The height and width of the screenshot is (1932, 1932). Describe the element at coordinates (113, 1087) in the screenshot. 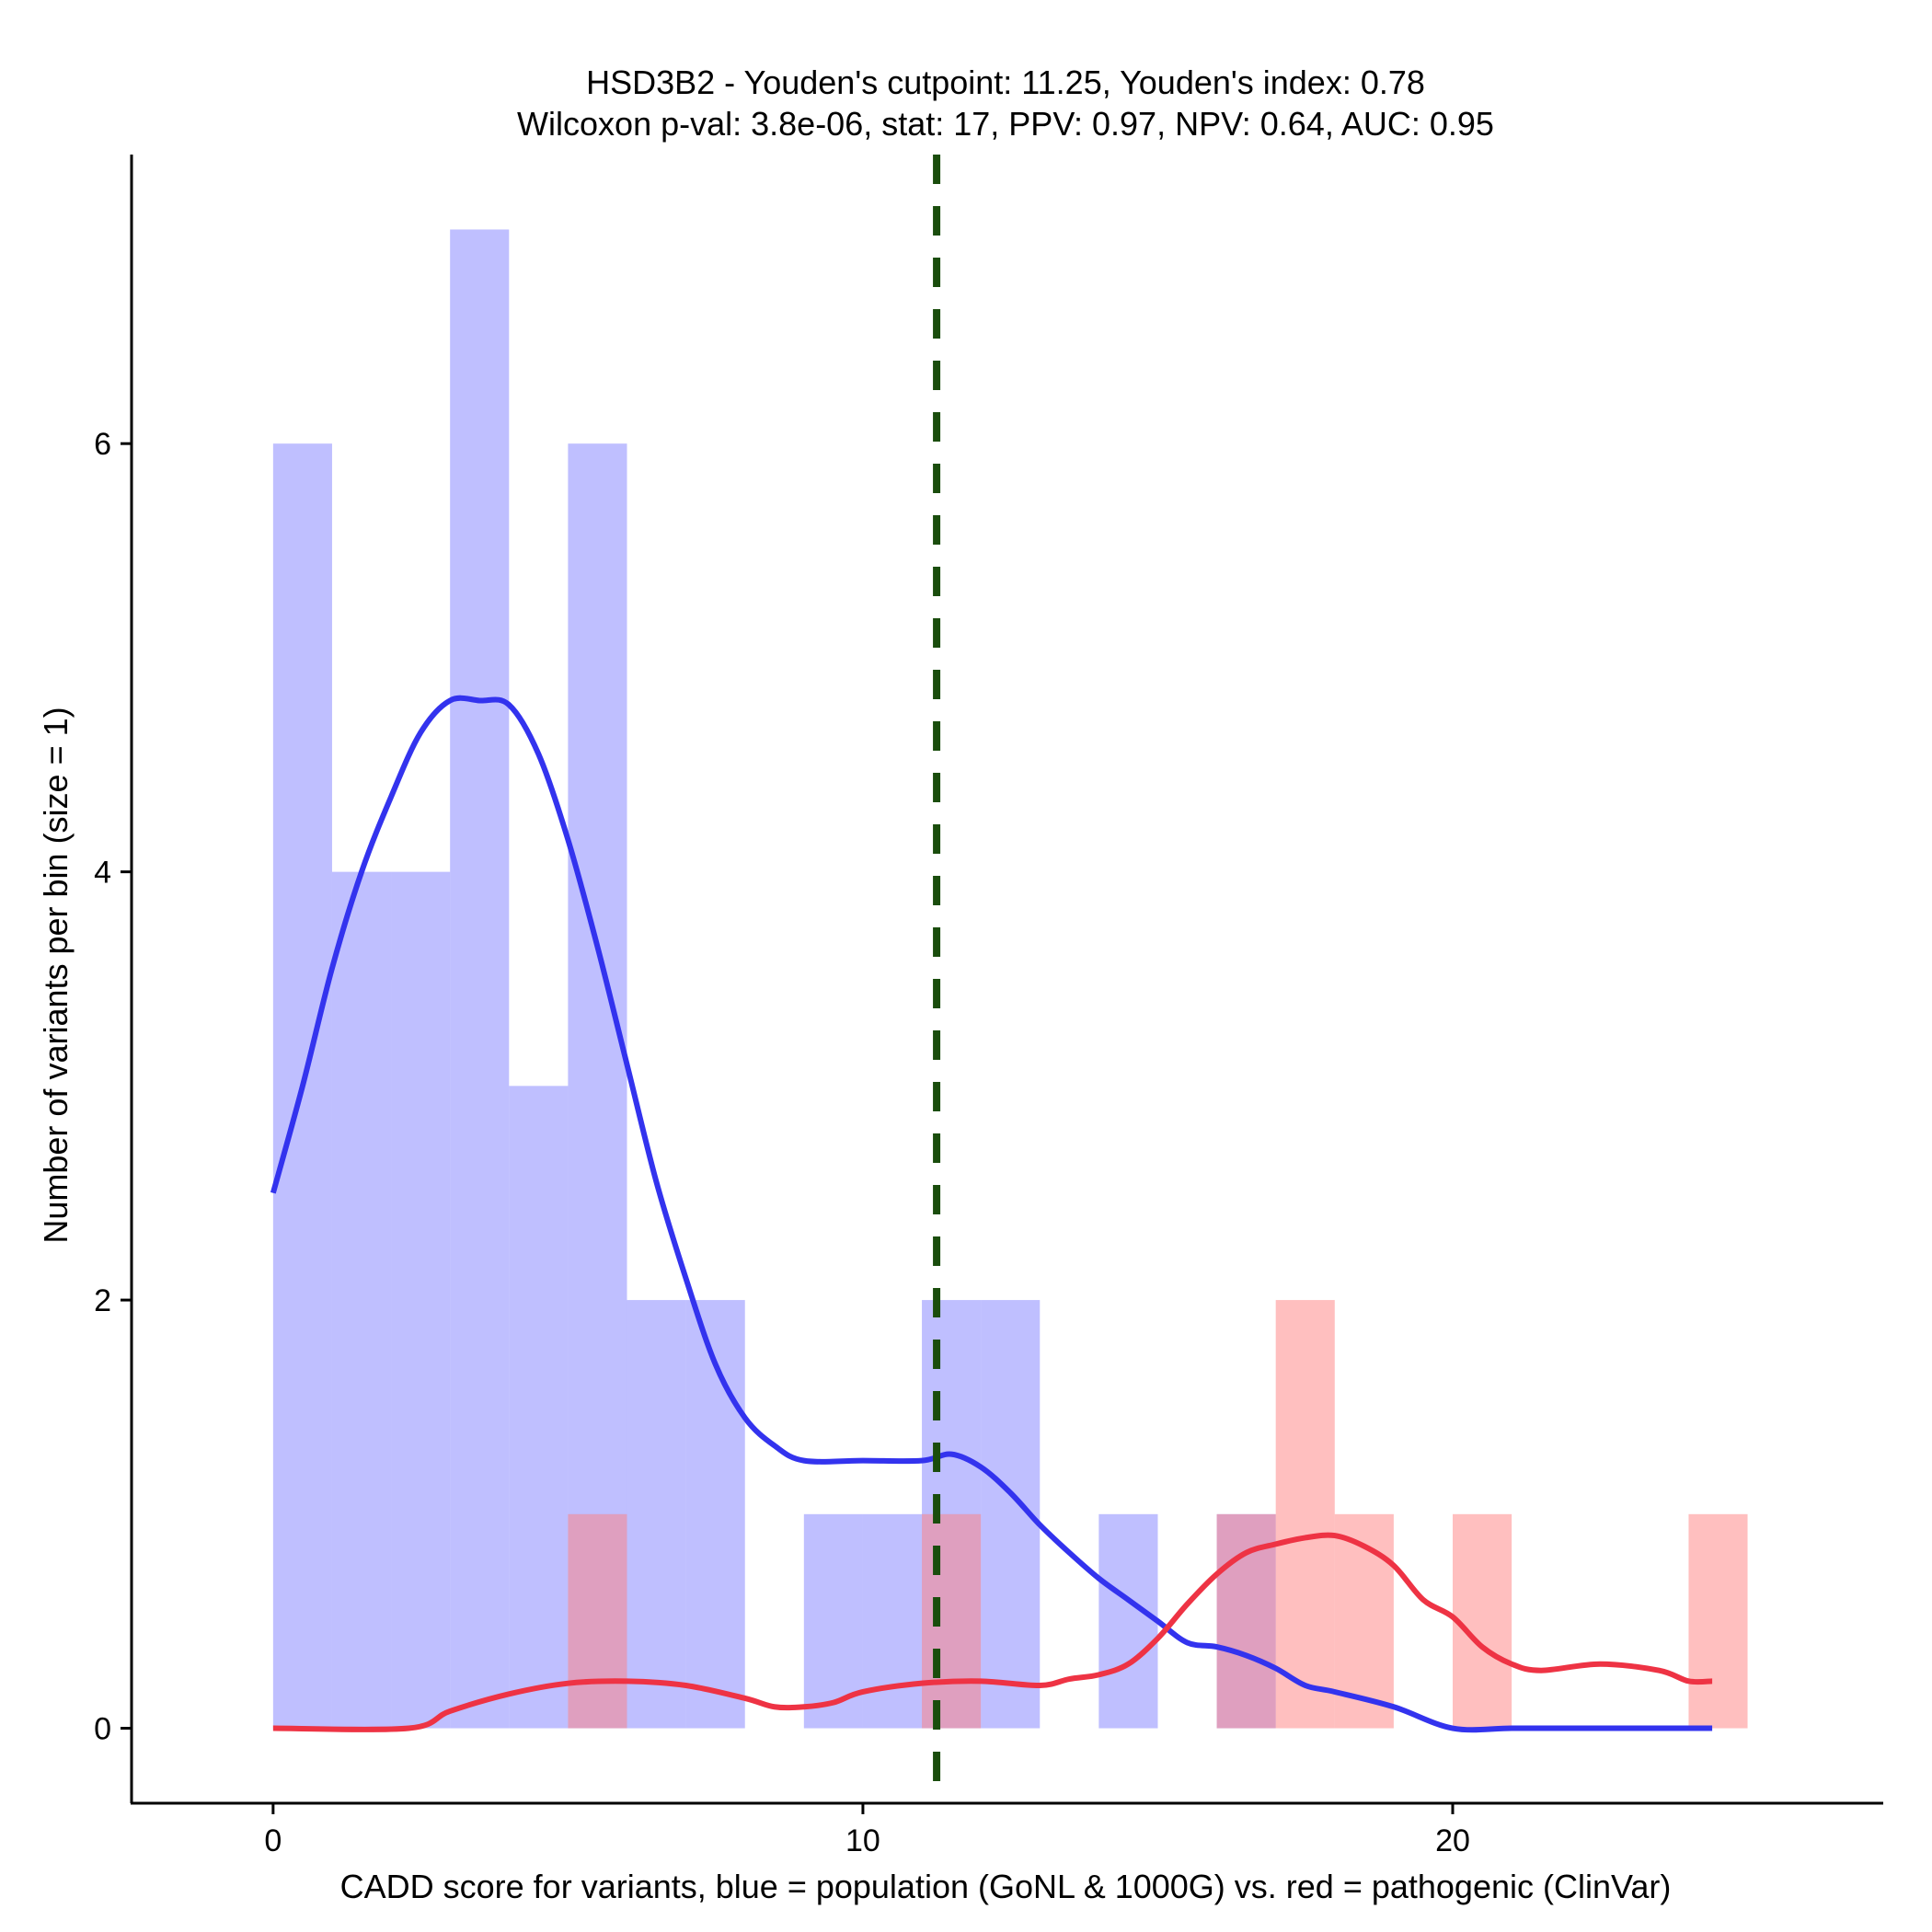

I see `y-ticks: 0 2 4 6` at that location.